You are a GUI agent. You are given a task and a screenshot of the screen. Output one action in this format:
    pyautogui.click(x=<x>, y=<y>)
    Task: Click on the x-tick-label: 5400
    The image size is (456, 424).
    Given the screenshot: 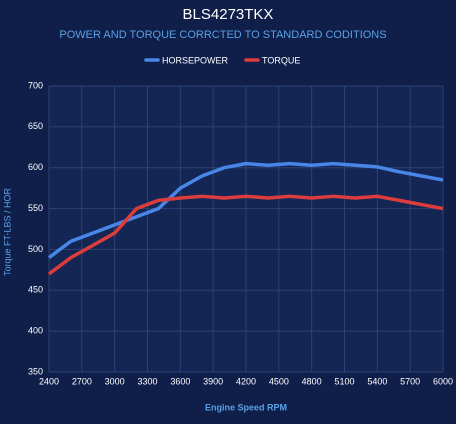 What is the action you would take?
    pyautogui.click(x=377, y=381)
    